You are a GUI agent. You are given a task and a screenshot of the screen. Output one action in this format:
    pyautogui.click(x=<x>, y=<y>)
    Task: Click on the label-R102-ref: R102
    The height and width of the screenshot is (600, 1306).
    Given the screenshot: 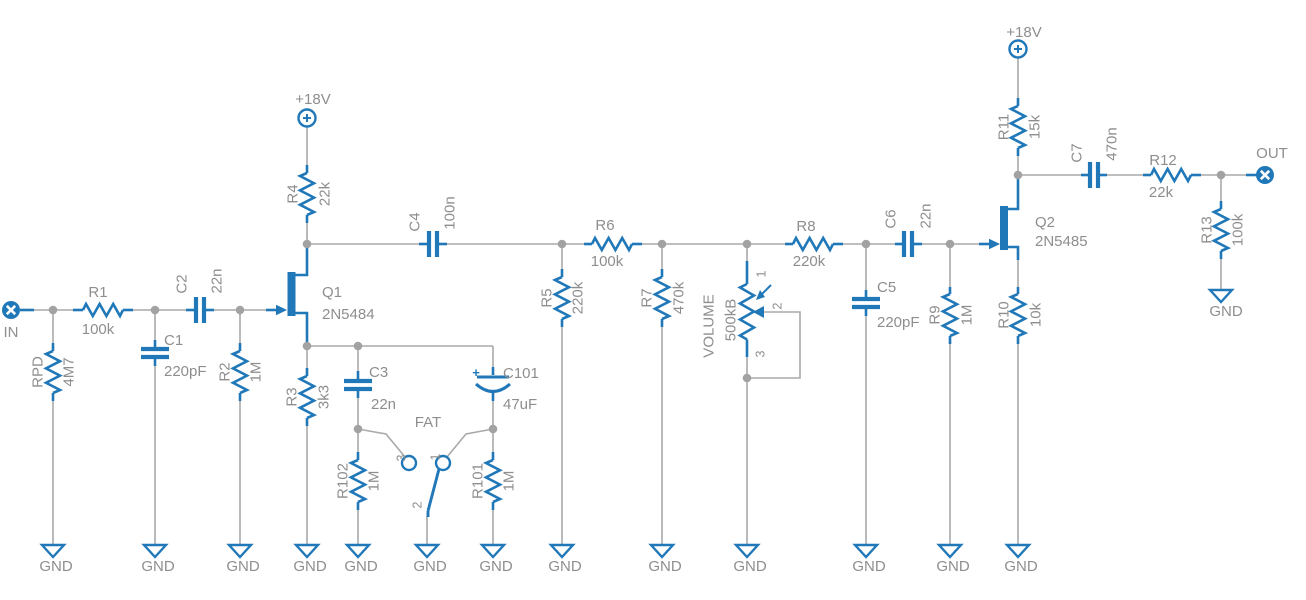 What is the action you would take?
    pyautogui.click(x=342, y=481)
    